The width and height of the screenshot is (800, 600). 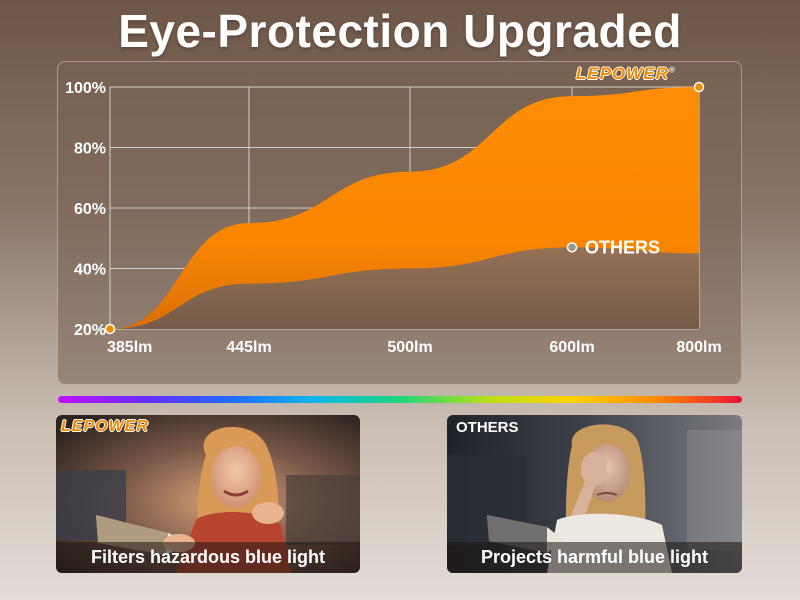 I want to click on brand-logo-text: LEPOWER, so click(x=622, y=73).